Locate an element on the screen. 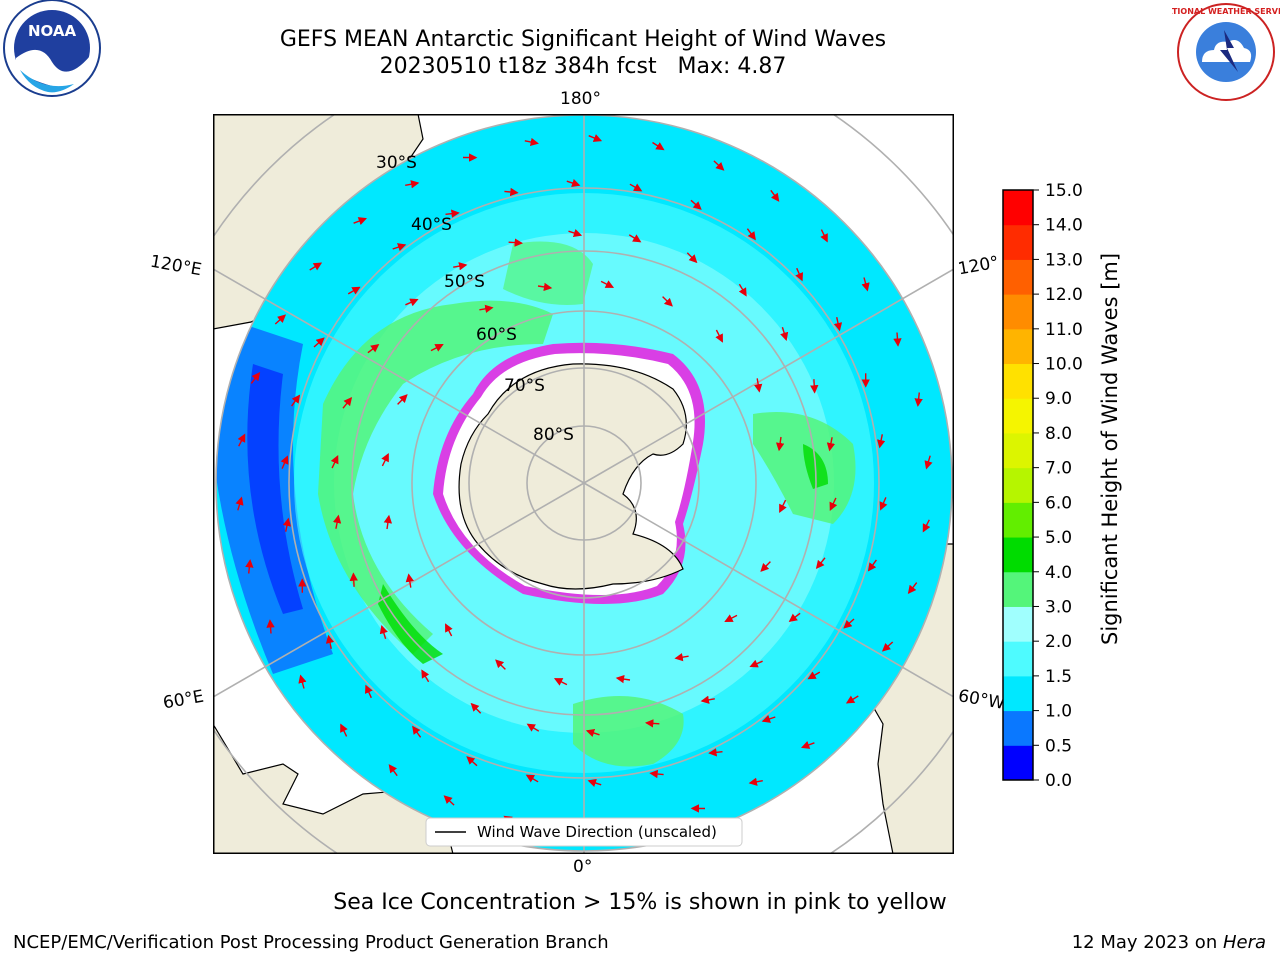 This screenshot has height=960, width=1280. date-stamp: 12 May 2023 on Hera is located at coordinates (1169, 942).